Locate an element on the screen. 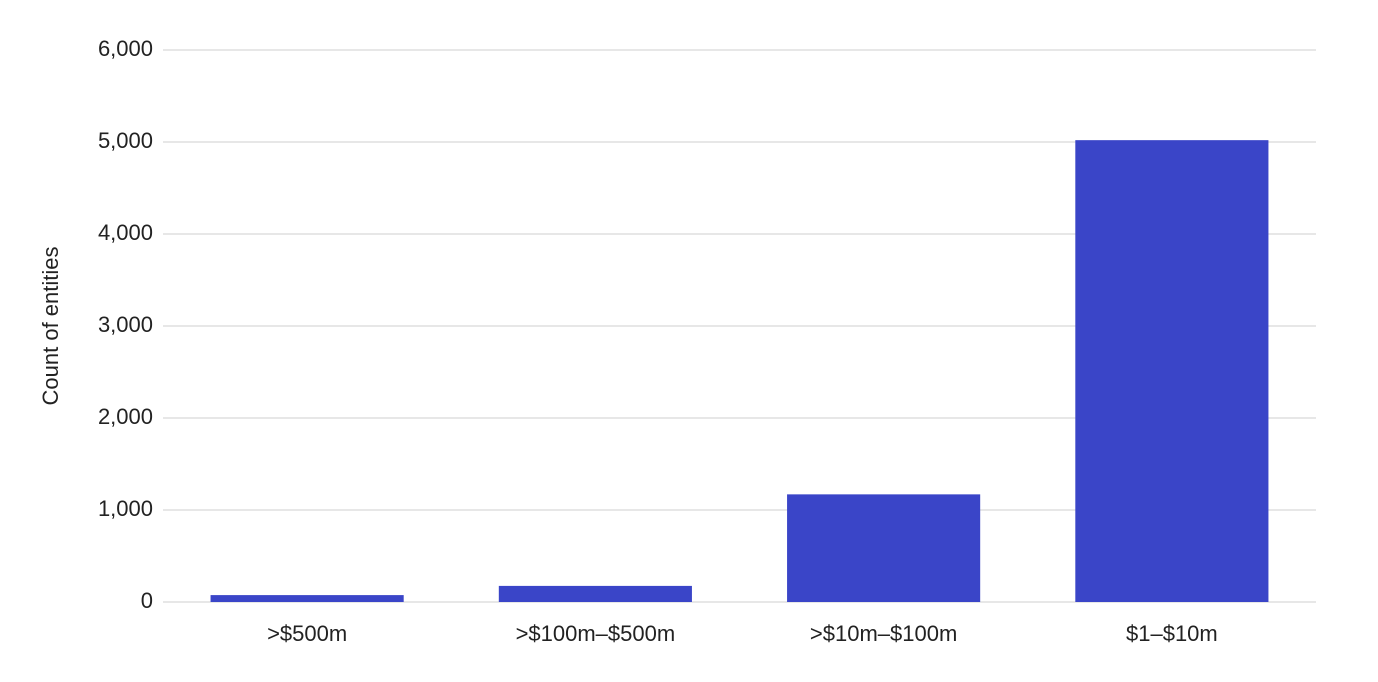 The width and height of the screenshot is (1378, 682). x-tick-label: >$500m is located at coordinates (307, 633).